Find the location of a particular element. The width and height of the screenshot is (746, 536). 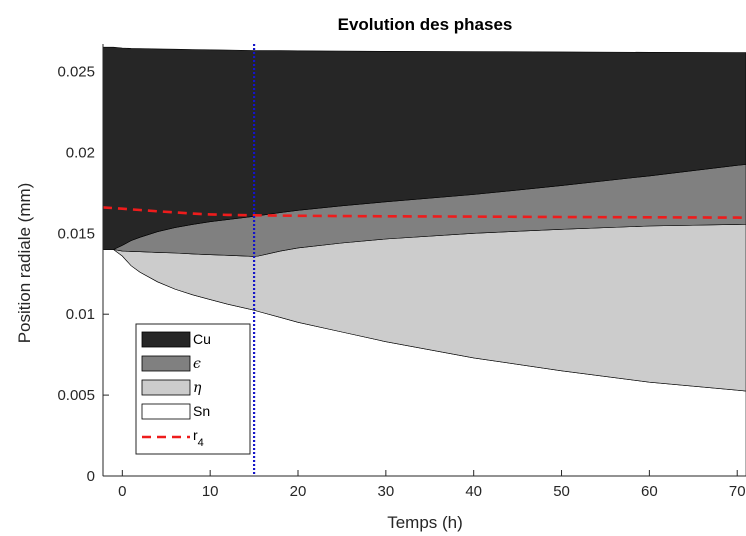

x-axis-label: Temps (h) is located at coordinates (425, 522).